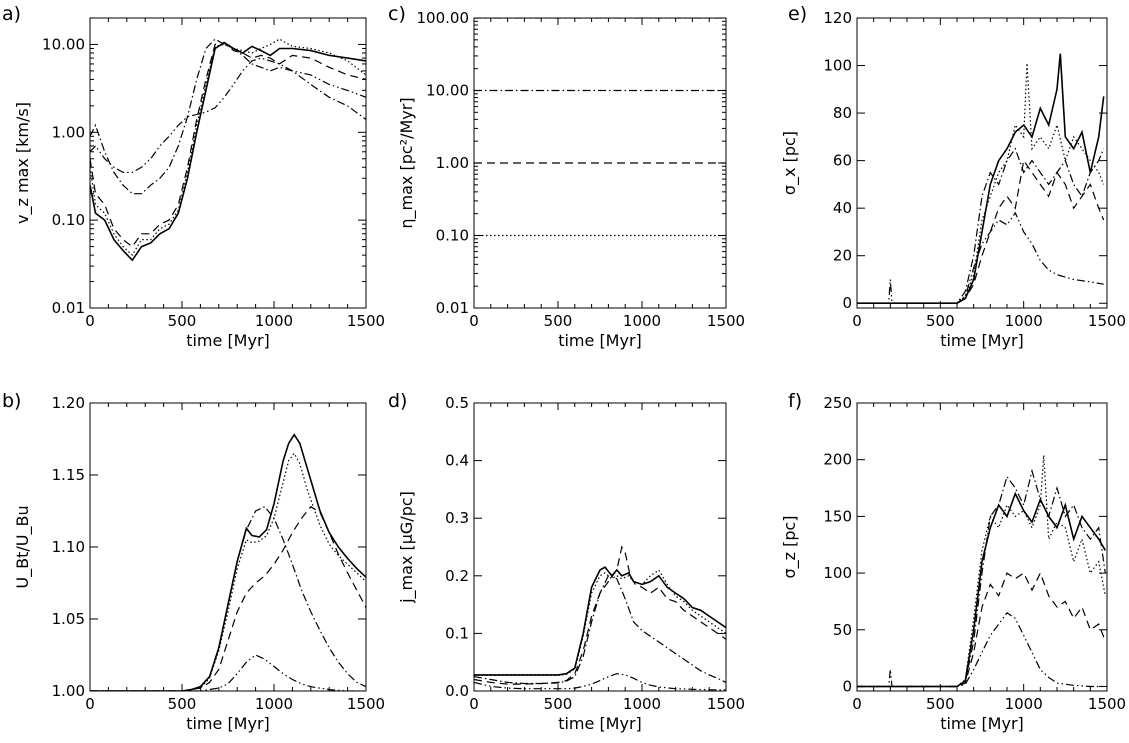  Describe the element at coordinates (837, 403) in the screenshot. I see `y-tick-label: 250` at that location.